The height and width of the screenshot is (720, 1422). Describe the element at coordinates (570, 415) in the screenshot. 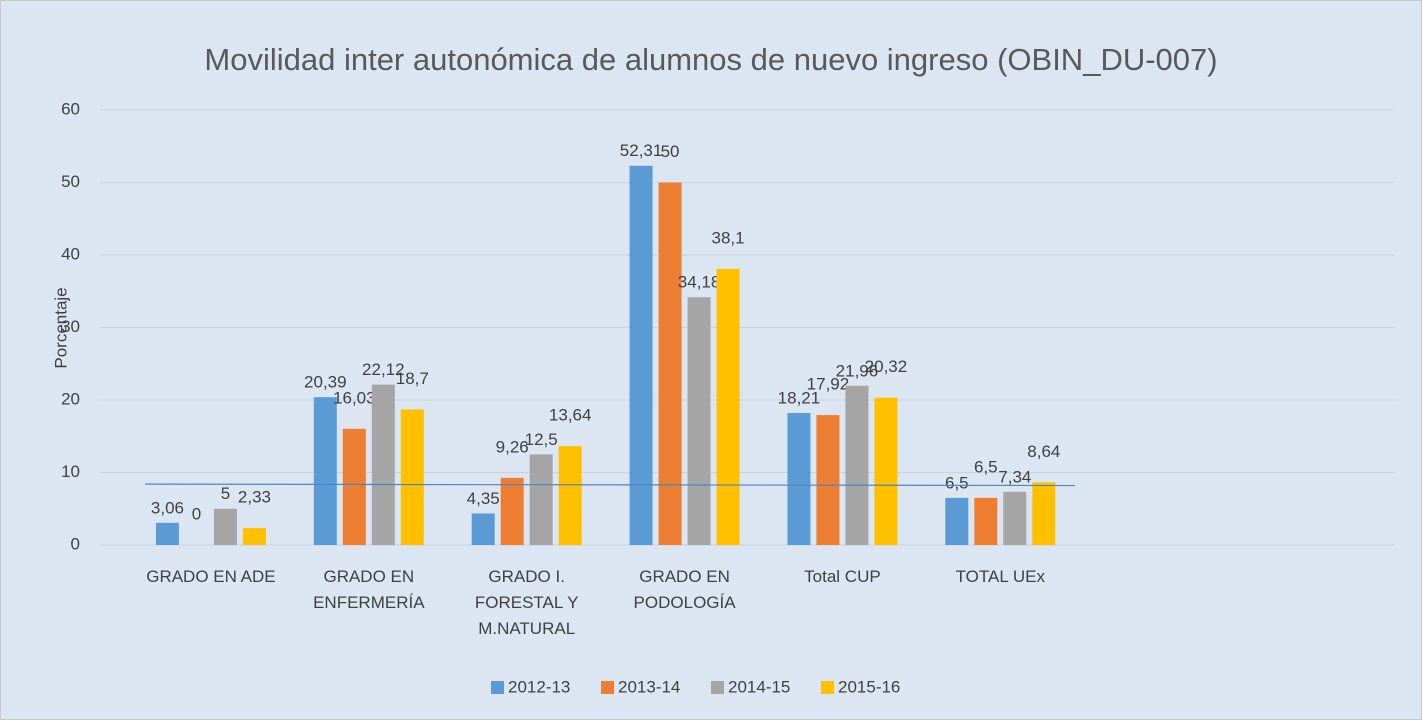

I see `data-label: 13,64` at that location.